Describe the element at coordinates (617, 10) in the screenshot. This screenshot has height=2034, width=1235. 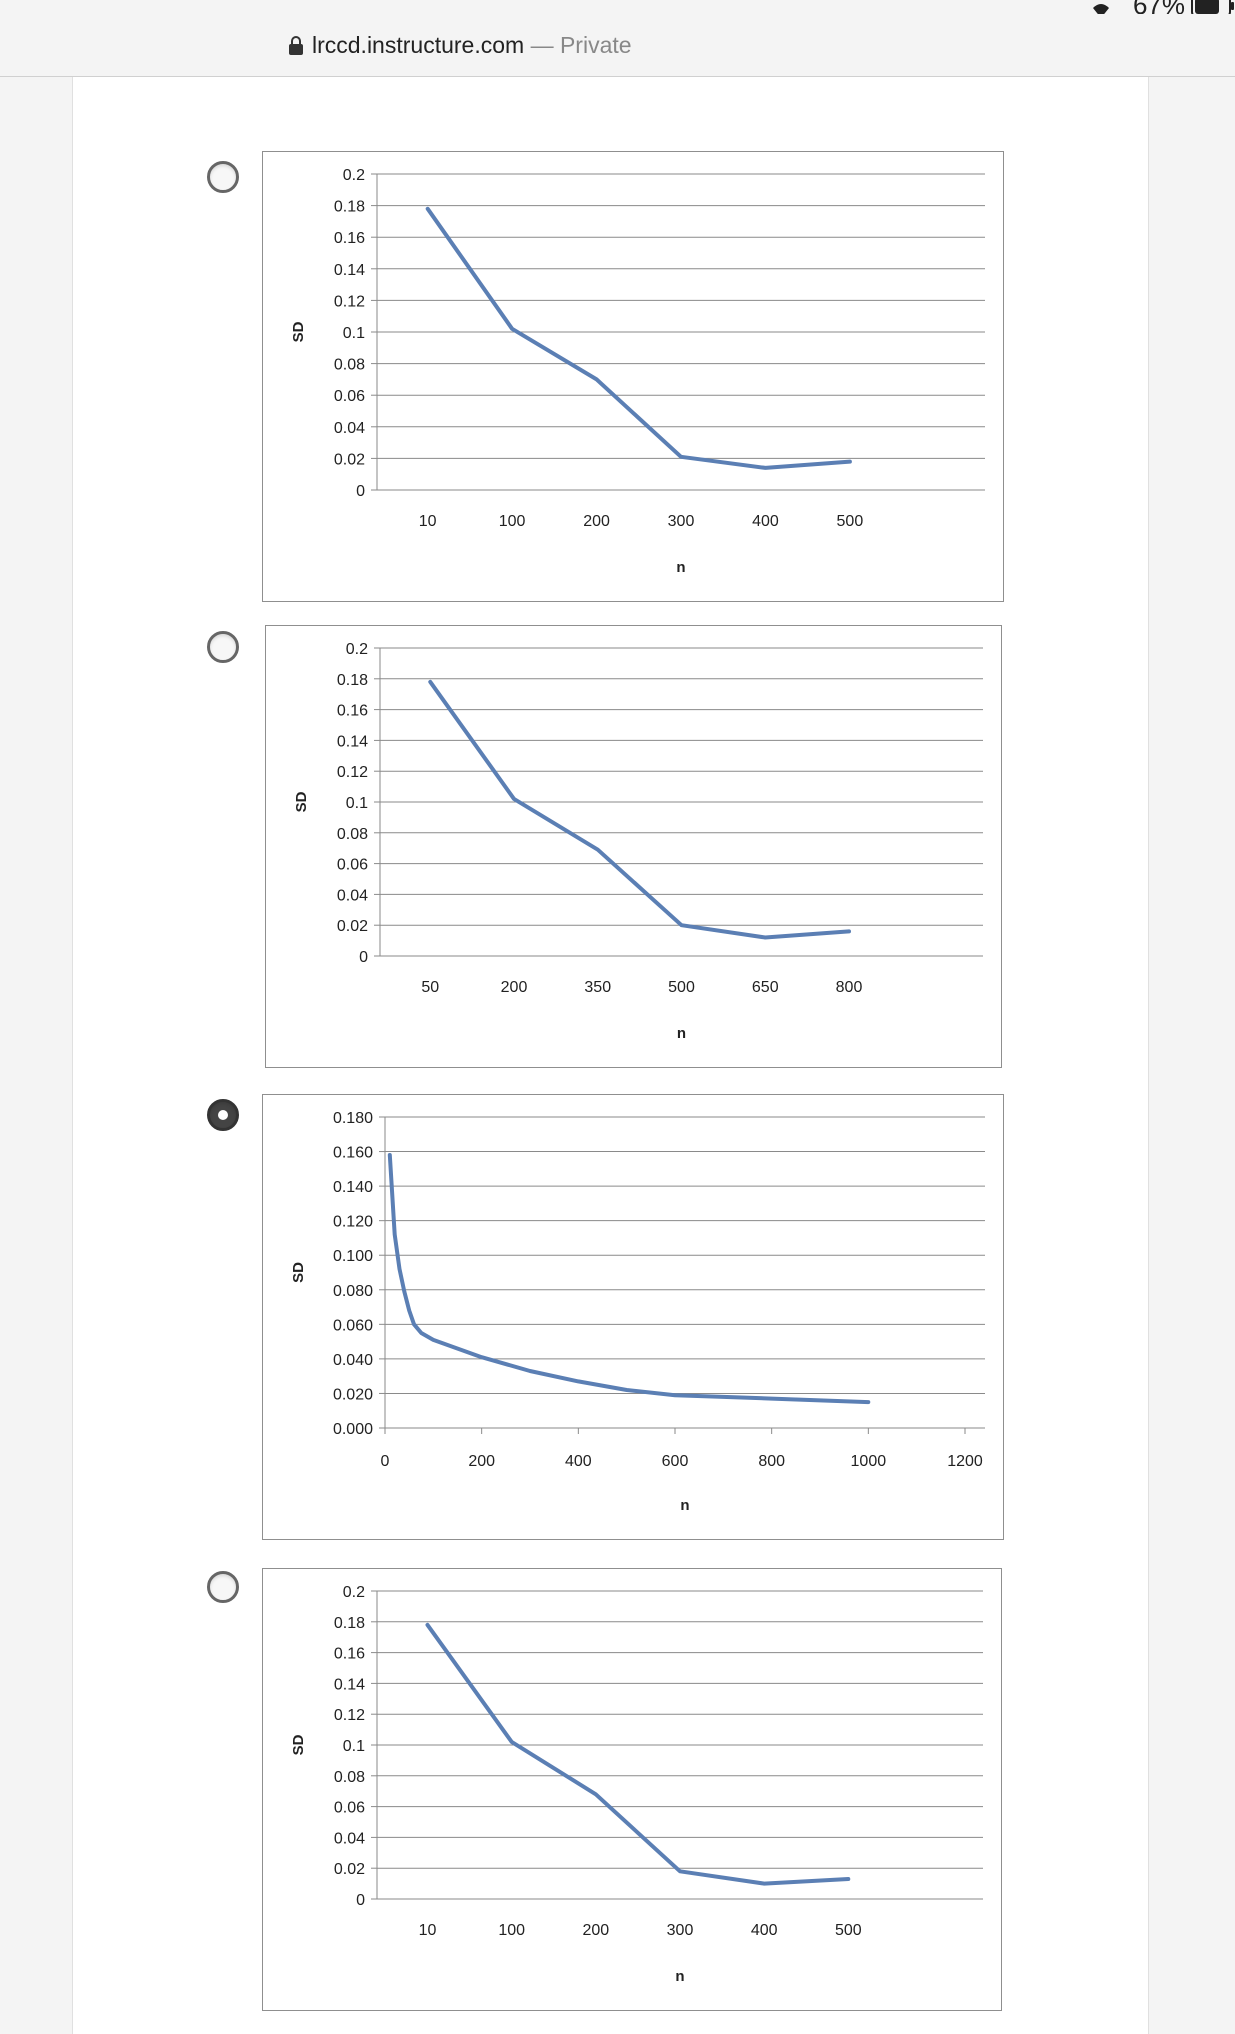
I see `status-bar: 67%` at that location.